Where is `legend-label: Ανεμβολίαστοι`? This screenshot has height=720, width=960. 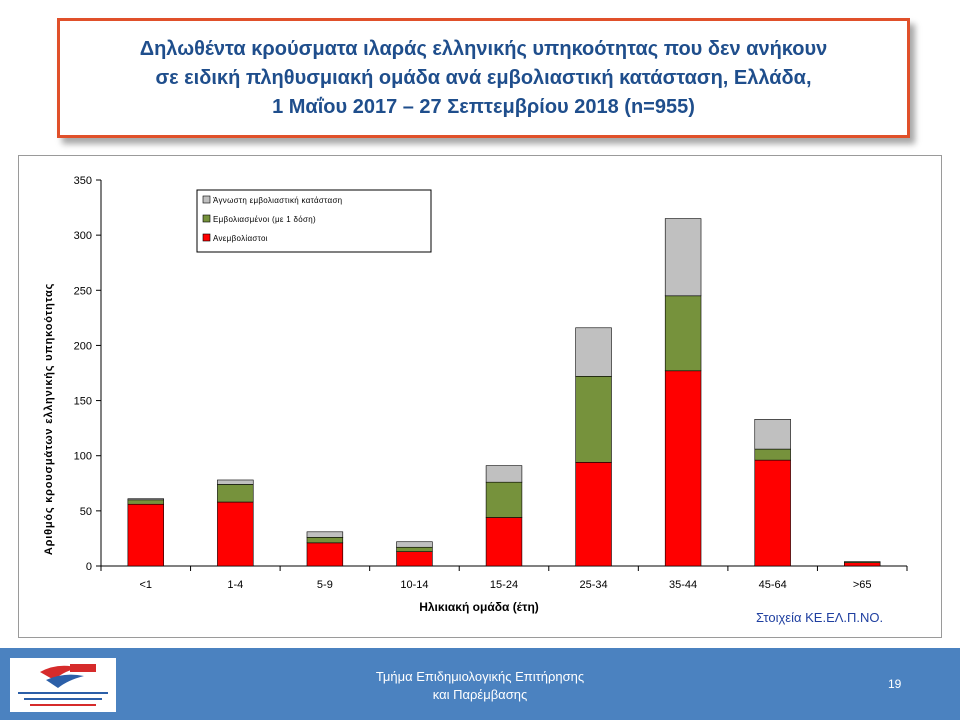
legend-label: Ανεμβολίαστοι is located at coordinates (240, 238).